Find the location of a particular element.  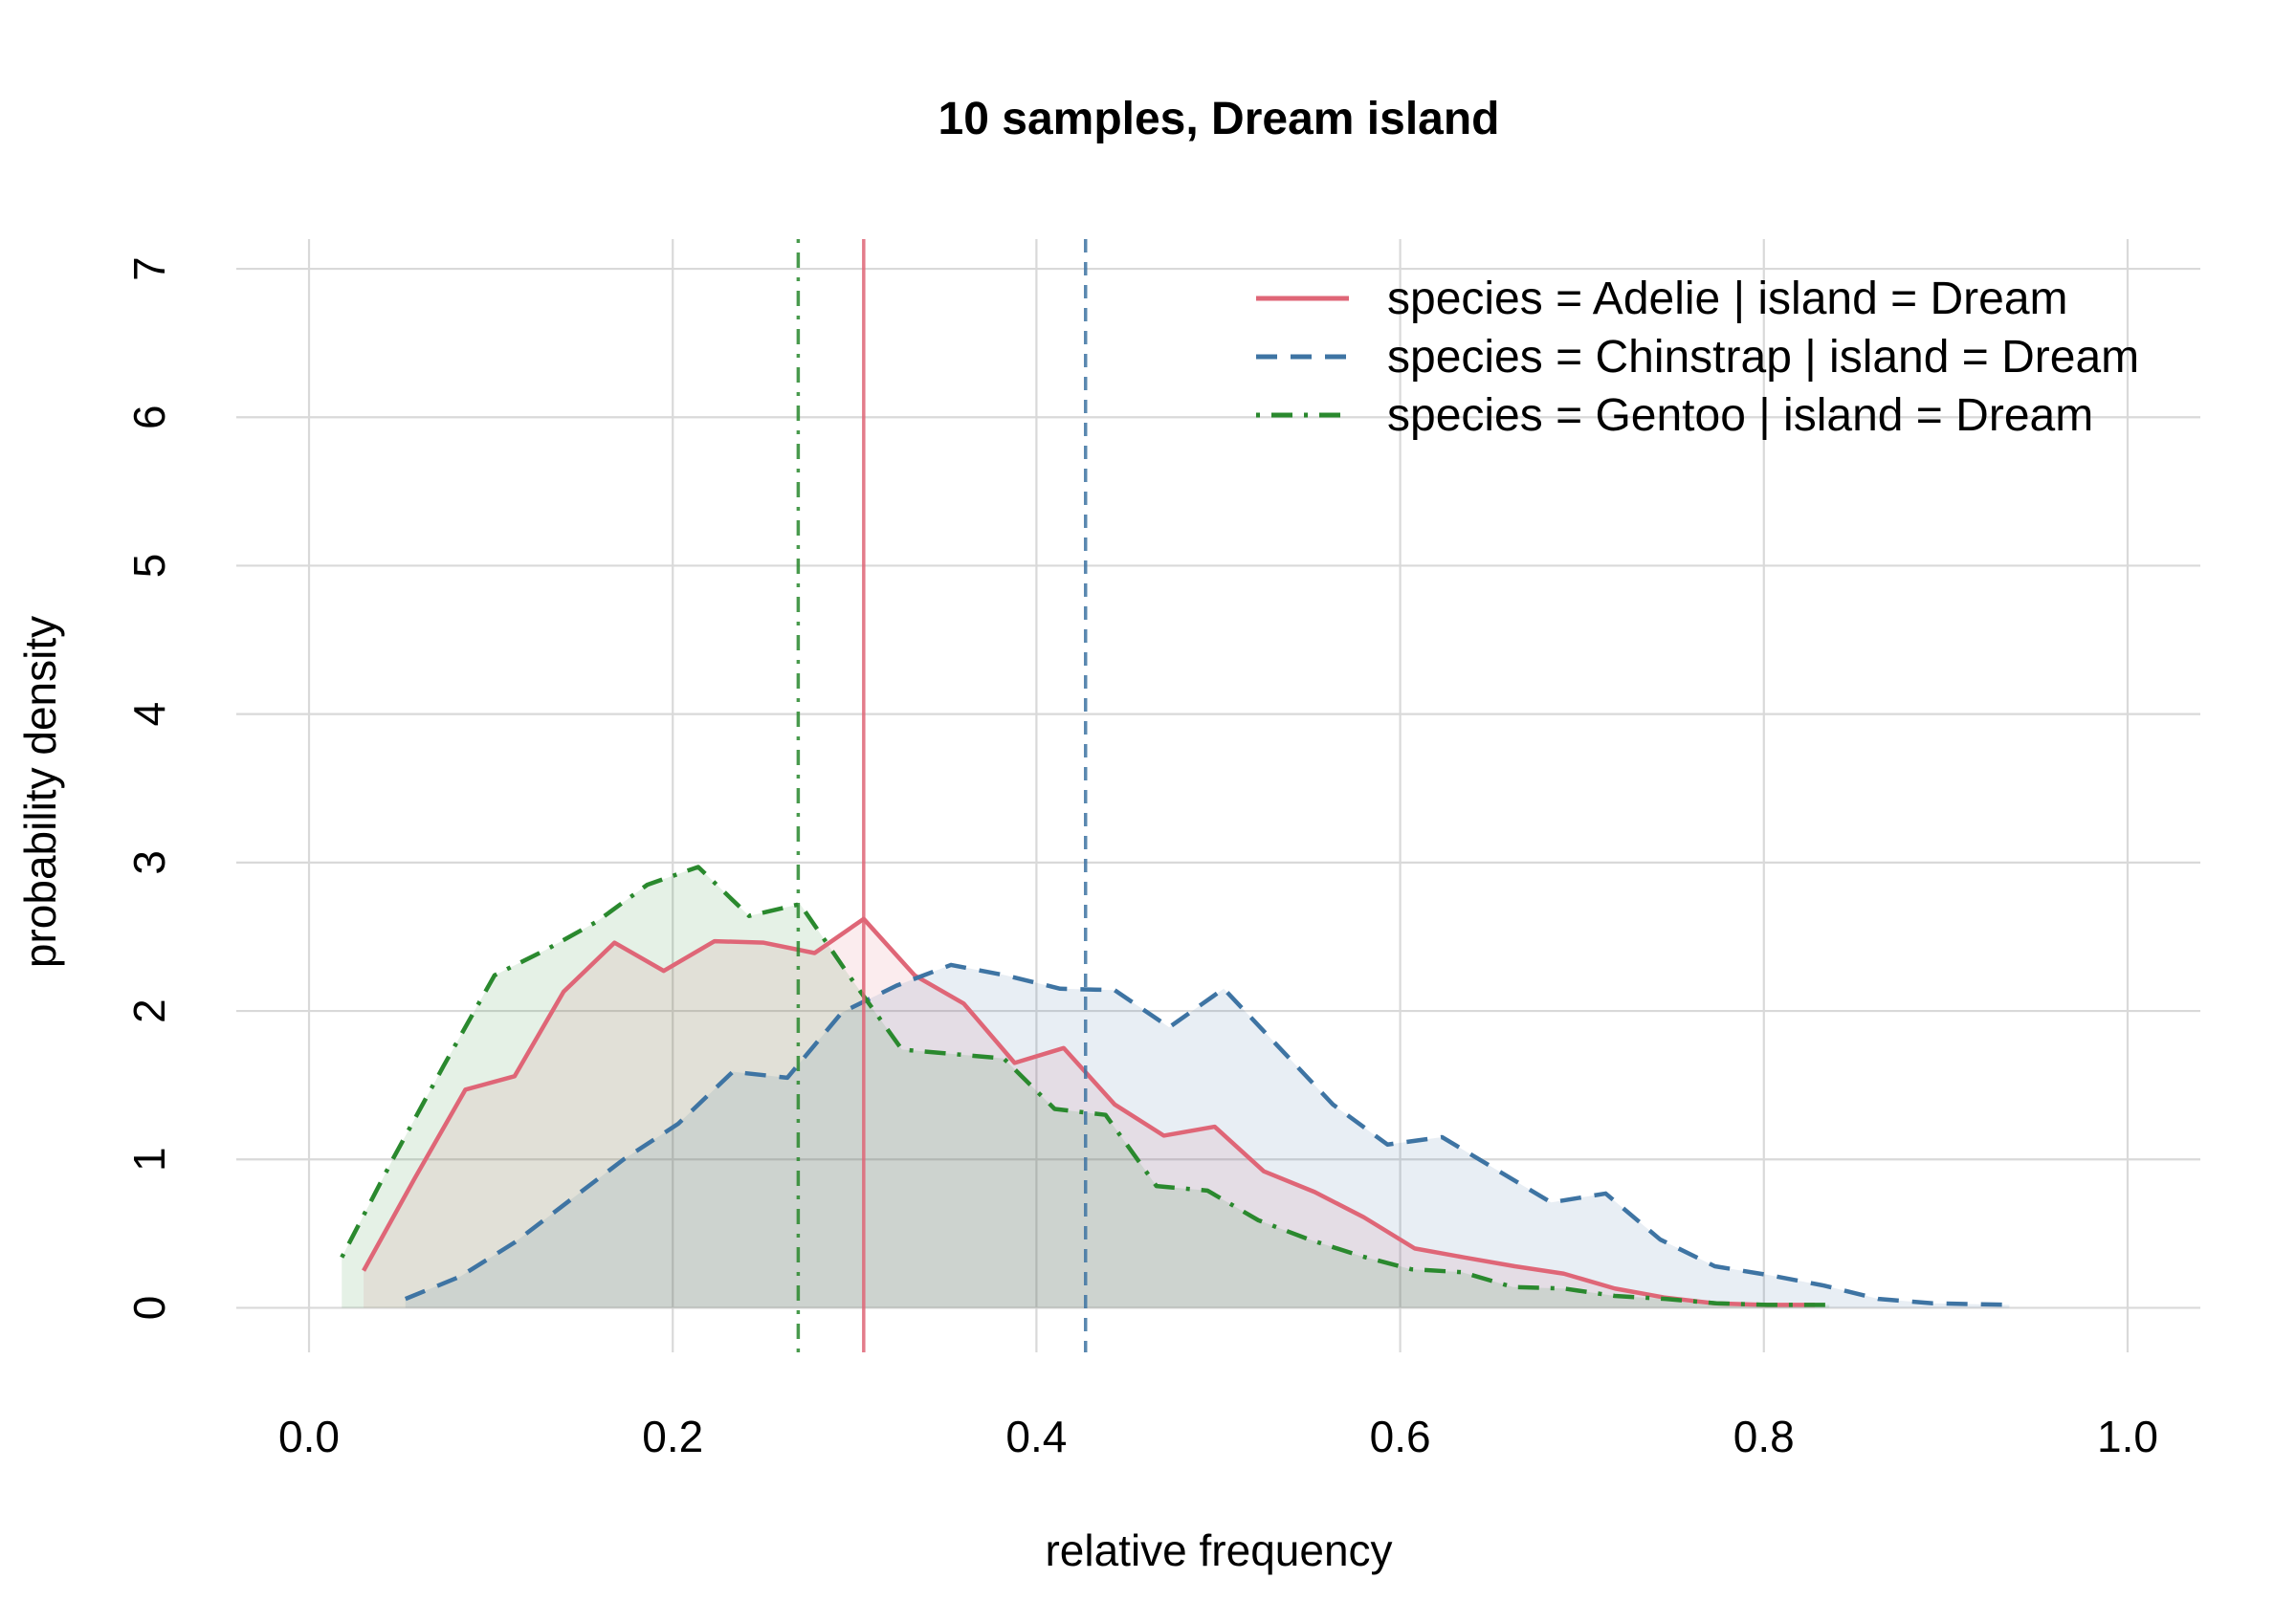

x-axis-ticks: 0.0 0.2 0.4 0.6 0.8 1.0 is located at coordinates (1218, 1436).